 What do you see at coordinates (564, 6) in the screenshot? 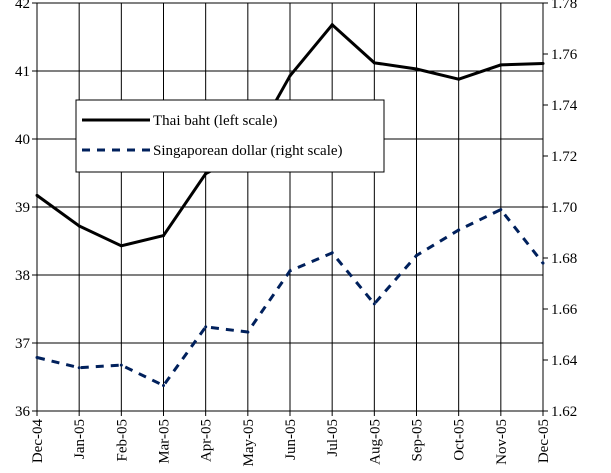
I see `right-tick-label: 1.78` at bounding box center [564, 6].